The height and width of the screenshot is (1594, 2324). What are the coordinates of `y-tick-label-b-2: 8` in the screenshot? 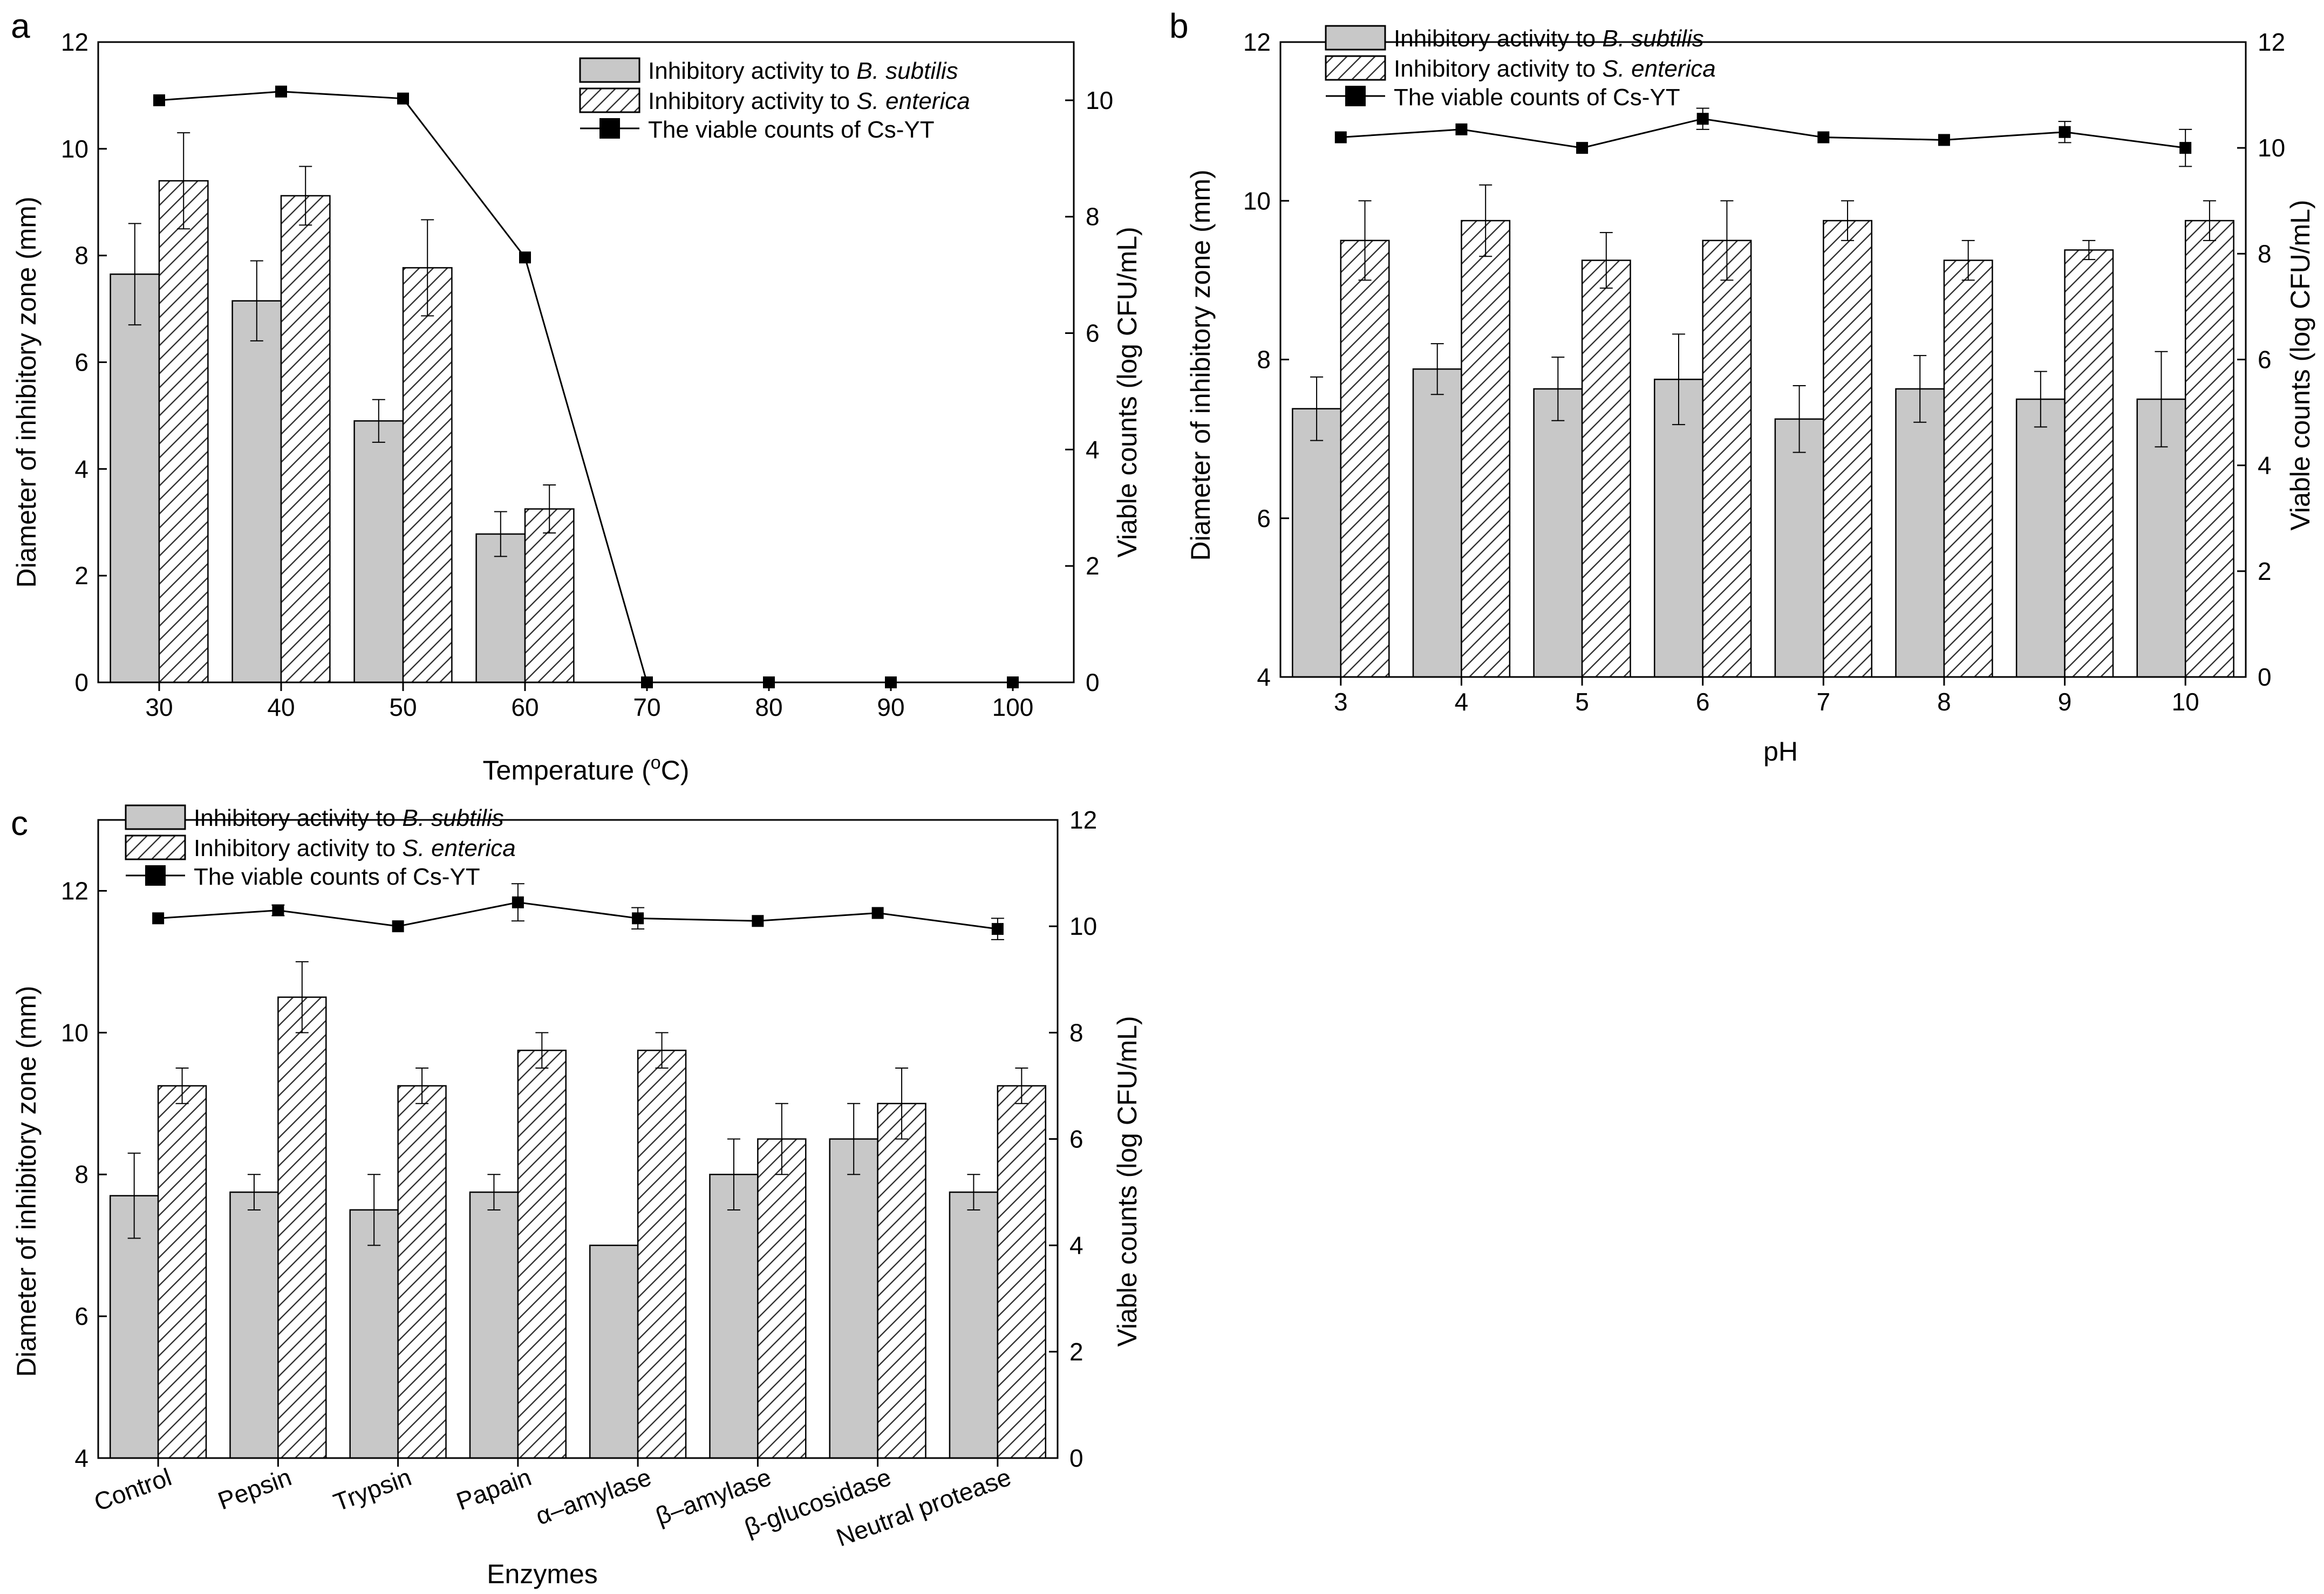 It's located at (1264, 360).